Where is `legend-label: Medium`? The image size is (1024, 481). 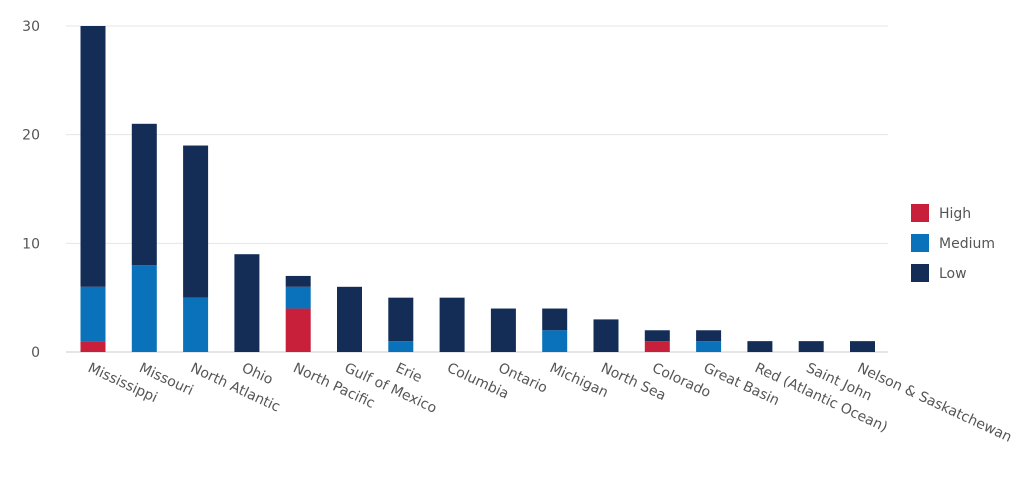 legend-label: Medium is located at coordinates (967, 244).